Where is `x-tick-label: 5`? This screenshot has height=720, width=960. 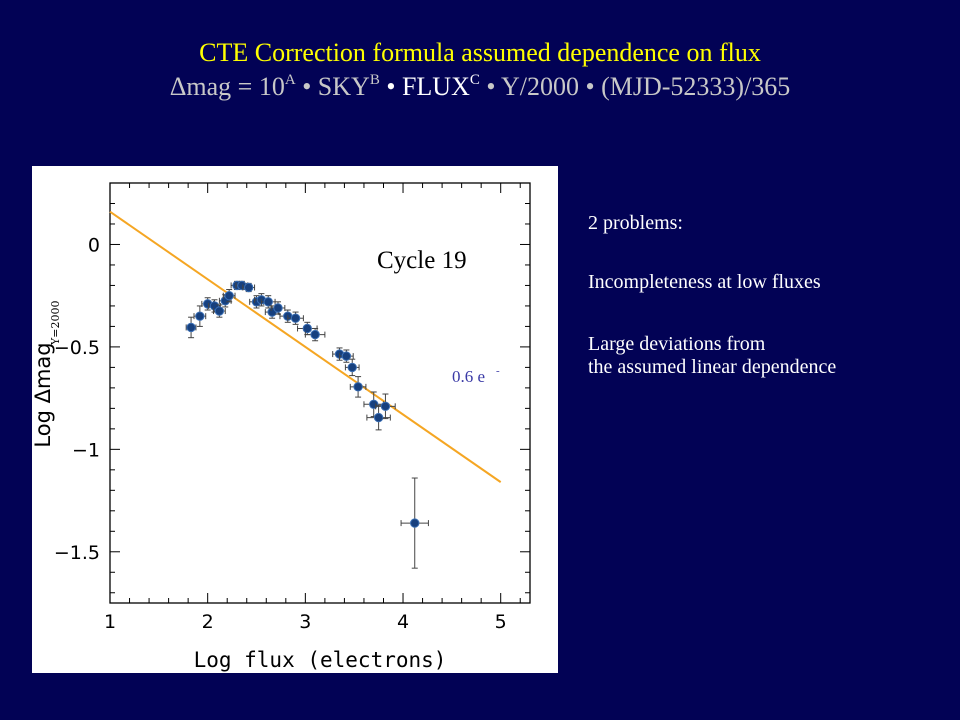
x-tick-label: 5 is located at coordinates (501, 622).